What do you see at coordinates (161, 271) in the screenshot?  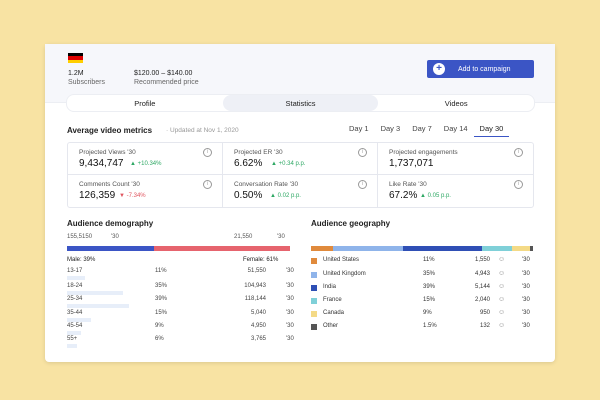 I see `age-percent: 11%` at bounding box center [161, 271].